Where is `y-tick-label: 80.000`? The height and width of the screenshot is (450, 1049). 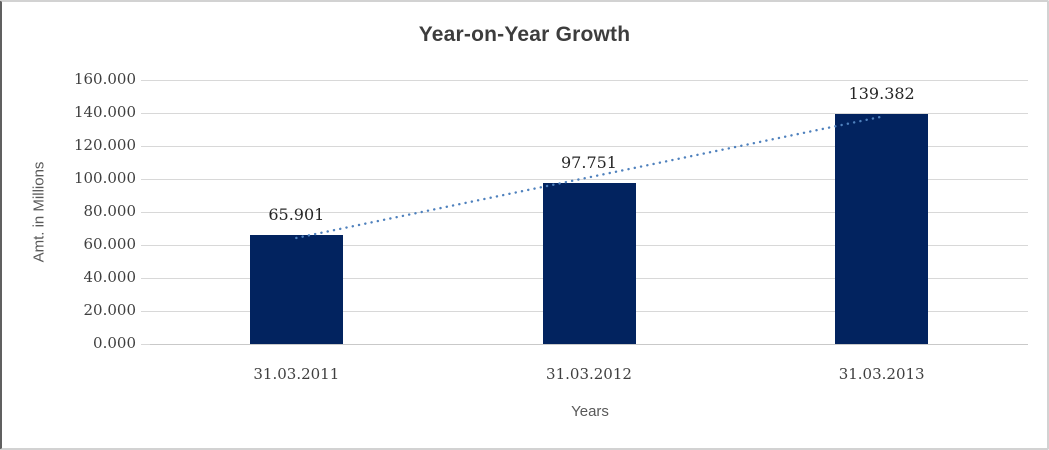
y-tick-label: 80.000 is located at coordinates (110, 211).